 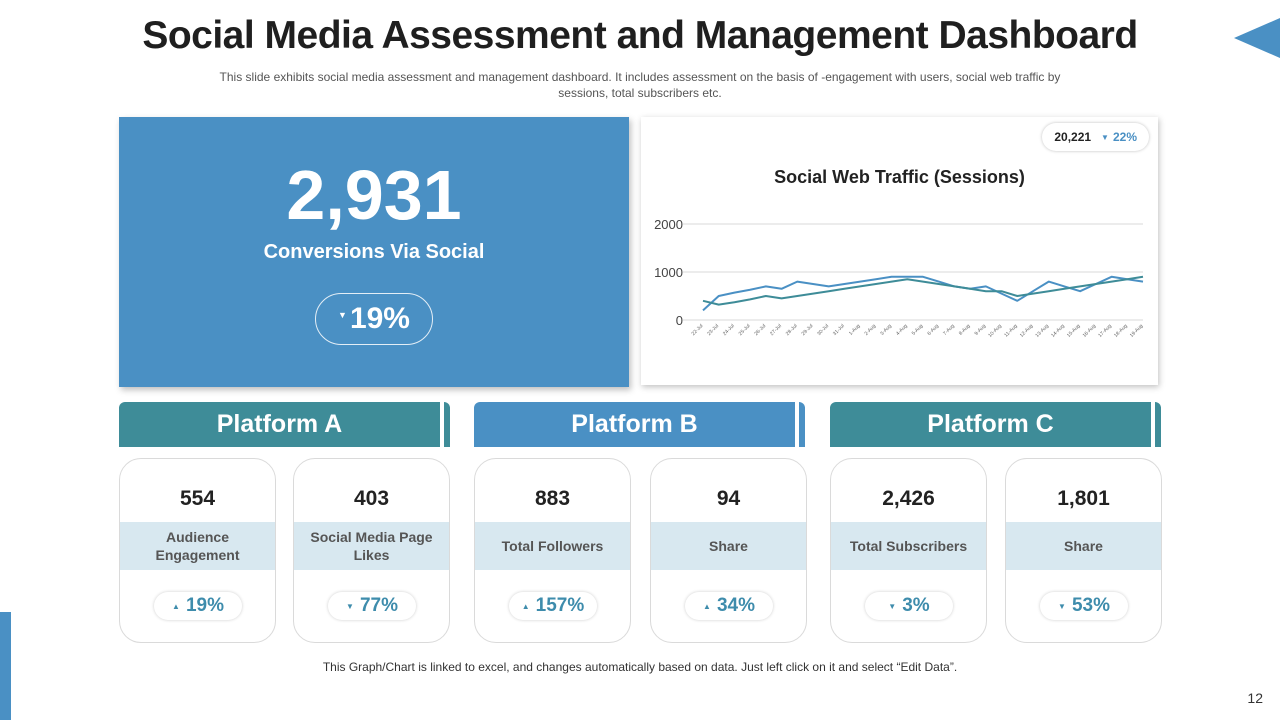 I want to click on x-tick-label: 18-Aug, so click(x=1121, y=331).